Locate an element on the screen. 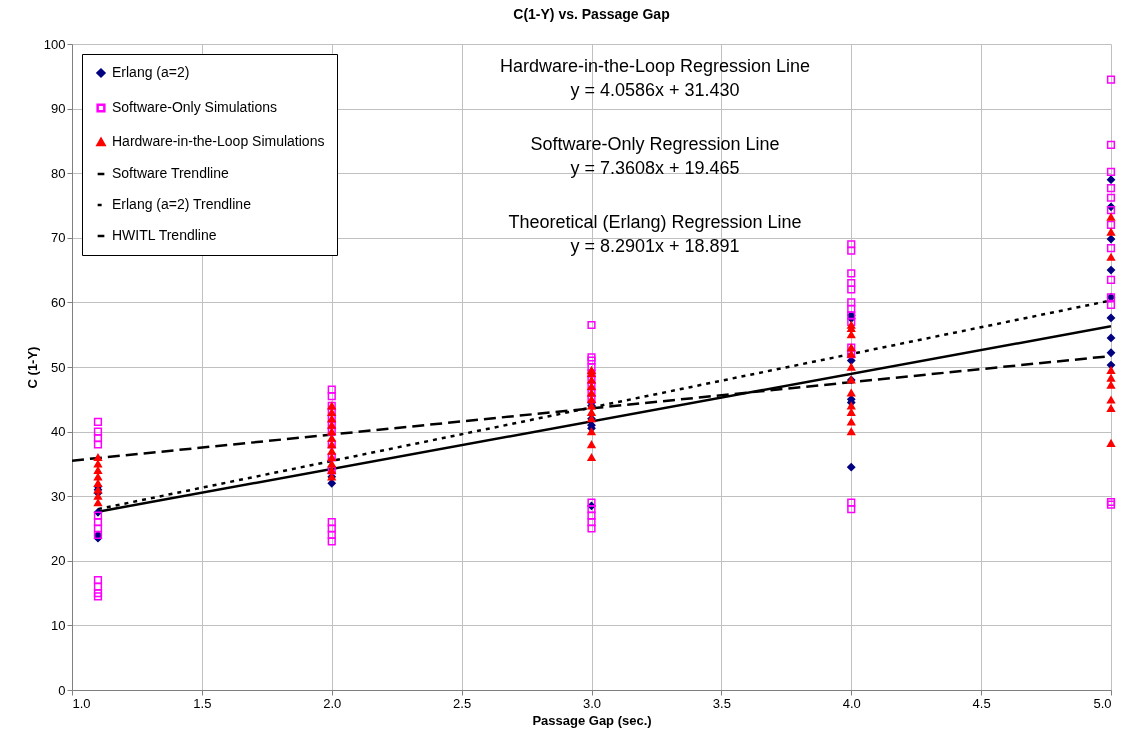  legend-label: Software Trendline is located at coordinates (170, 173).